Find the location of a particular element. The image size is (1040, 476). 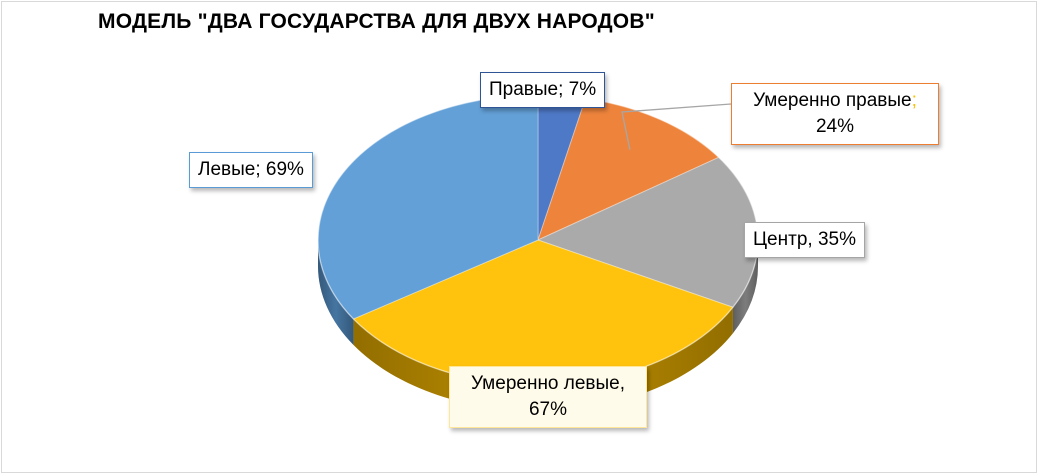

data-label-pravye: Правые; 7% is located at coordinates (543, 90).